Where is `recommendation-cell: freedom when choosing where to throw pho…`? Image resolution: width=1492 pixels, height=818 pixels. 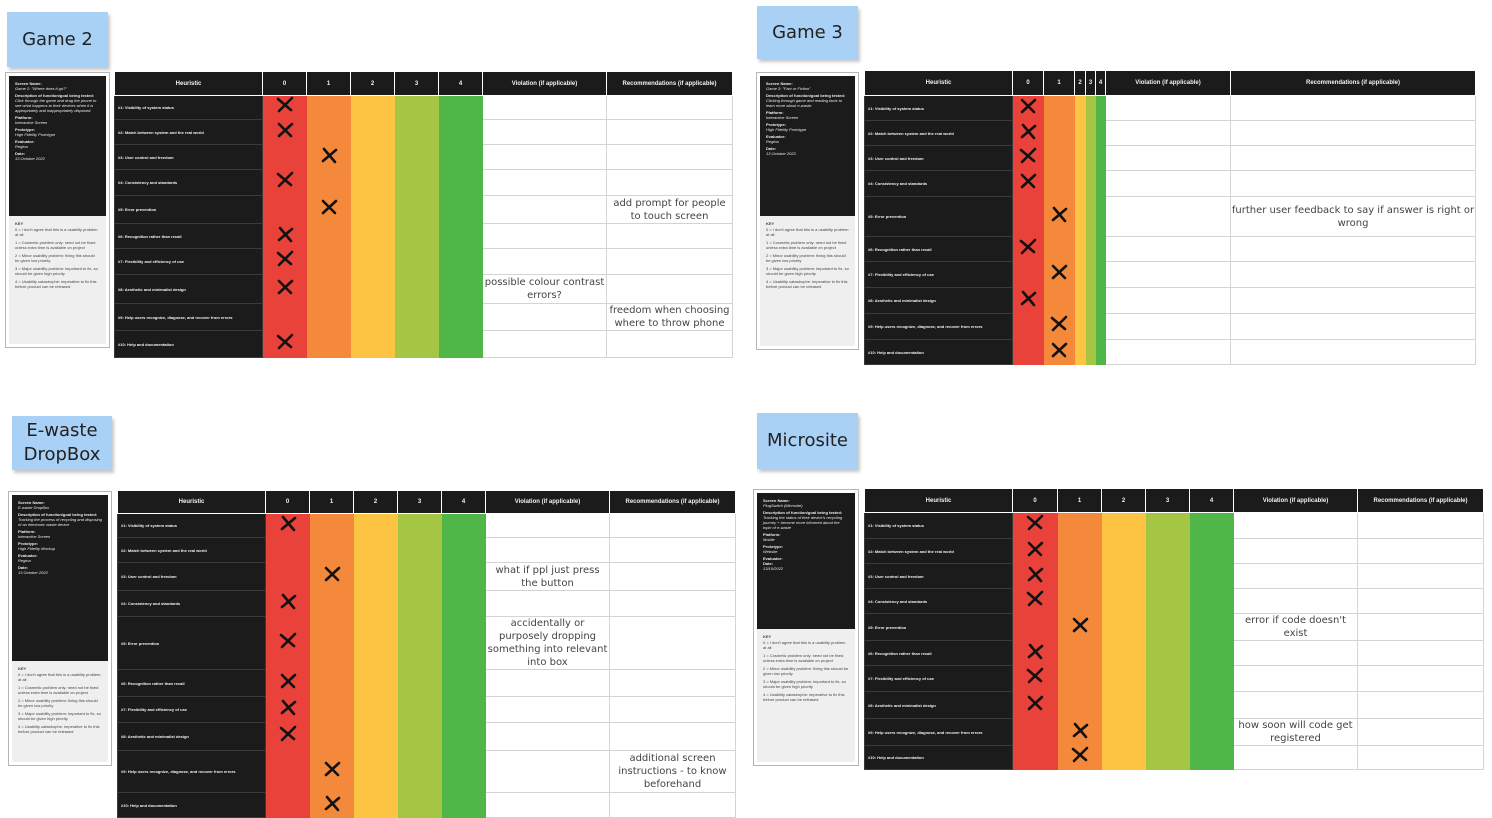 recommendation-cell: freedom when choosing where to throw pho… is located at coordinates (669, 317).